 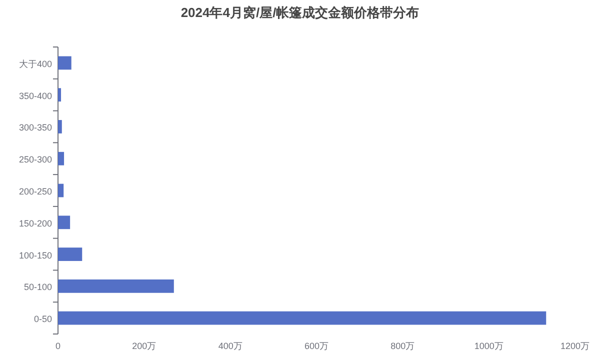 I want to click on y-tick-label: 200-250, so click(x=35, y=191).